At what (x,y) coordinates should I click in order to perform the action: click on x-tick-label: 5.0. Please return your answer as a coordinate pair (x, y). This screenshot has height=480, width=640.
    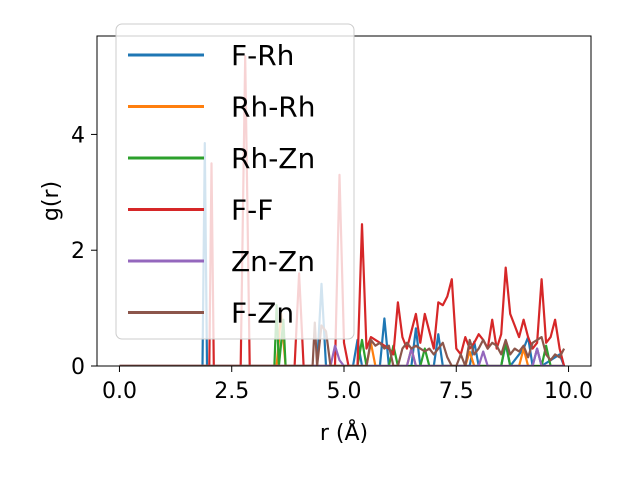
    Looking at the image, I should click on (344, 391).